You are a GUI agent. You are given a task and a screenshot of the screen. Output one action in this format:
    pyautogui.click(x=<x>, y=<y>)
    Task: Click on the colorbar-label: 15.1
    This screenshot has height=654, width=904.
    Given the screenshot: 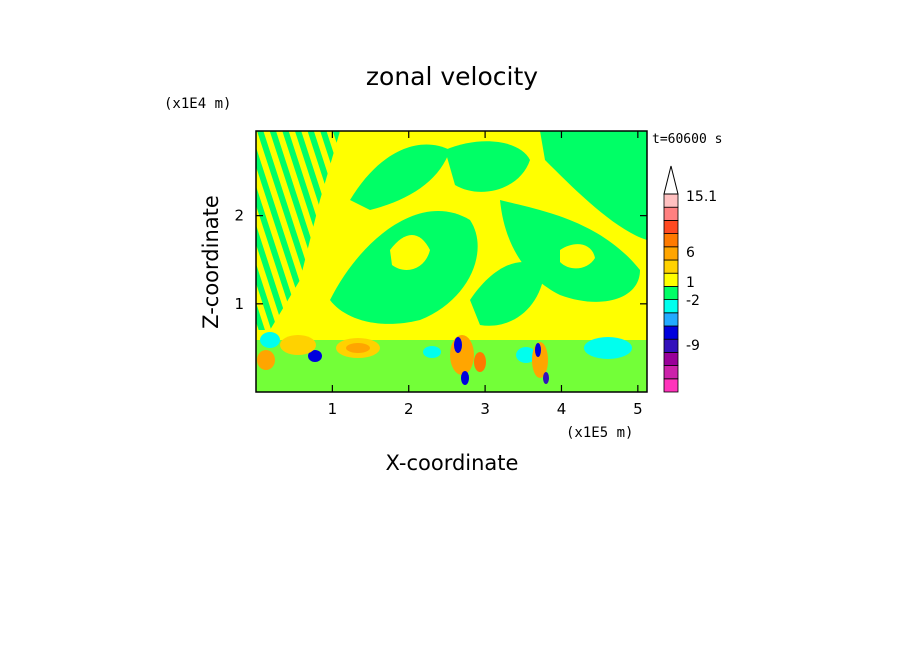 What is the action you would take?
    pyautogui.click(x=701, y=197)
    